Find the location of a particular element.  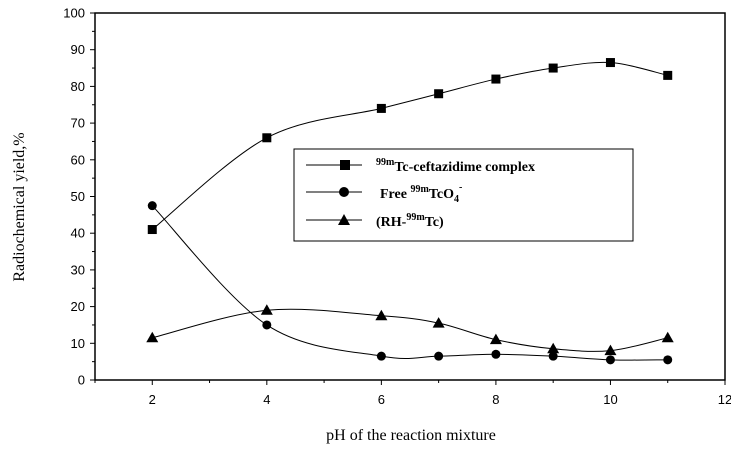

x-tick-label: 10 is located at coordinates (610, 399).